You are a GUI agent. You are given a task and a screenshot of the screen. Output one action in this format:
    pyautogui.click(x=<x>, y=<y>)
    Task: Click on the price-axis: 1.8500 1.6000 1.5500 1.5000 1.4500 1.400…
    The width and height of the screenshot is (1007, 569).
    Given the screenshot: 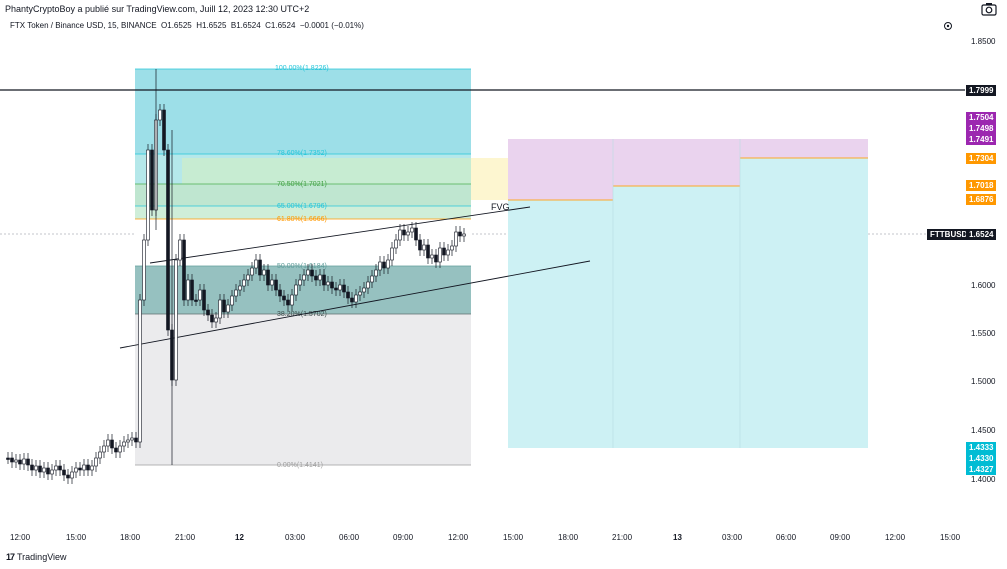 What is the action you would take?
    pyautogui.click(x=983, y=260)
    